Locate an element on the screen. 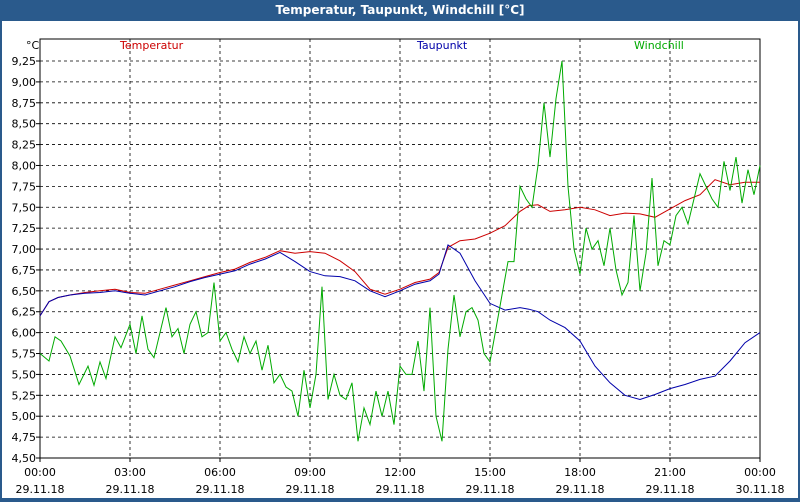  y-tick-label: 4,75 is located at coordinates (24, 437).